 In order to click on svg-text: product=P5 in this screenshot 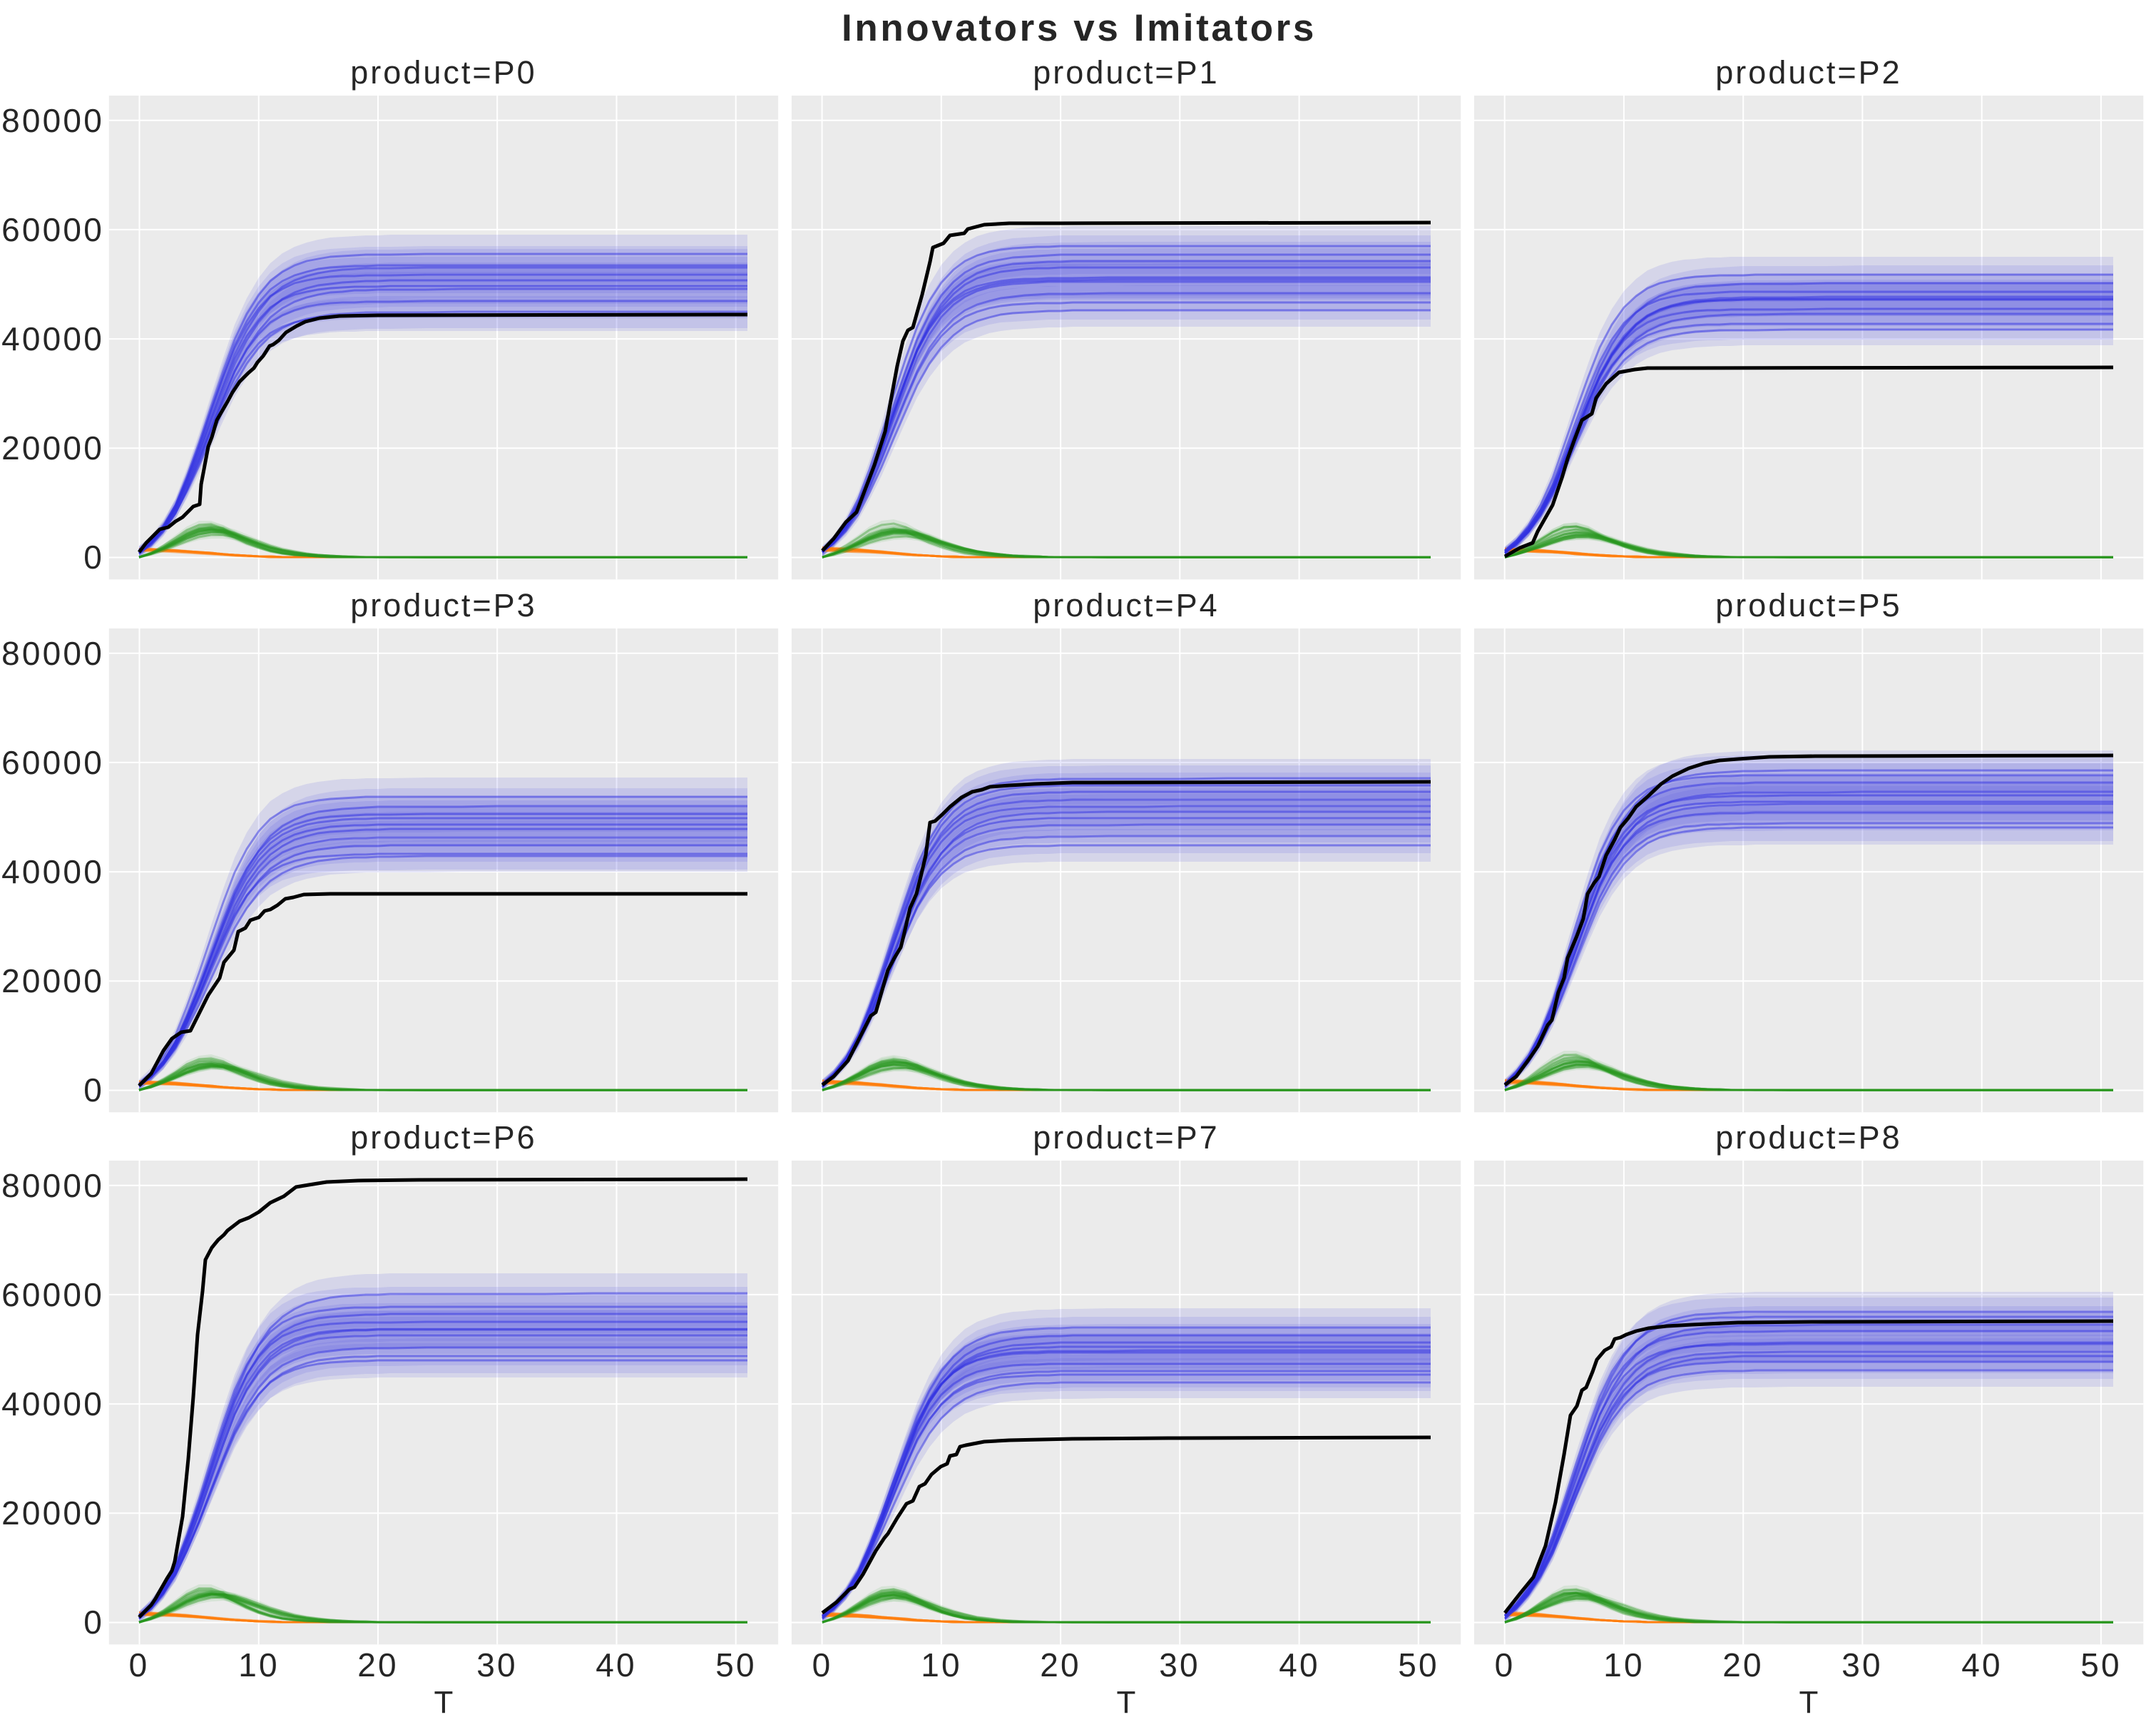, I will do `click(1808, 605)`.